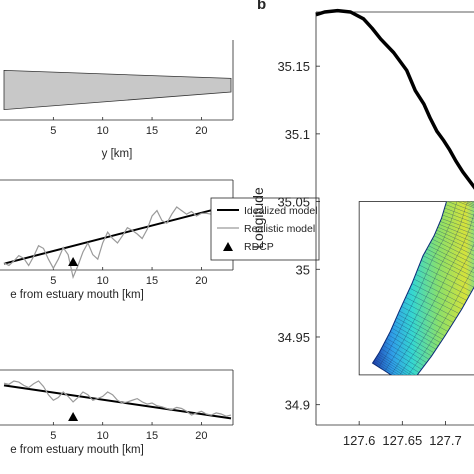 The width and height of the screenshot is (474, 474). I want to click on y-tick-label: 34.9, so click(297, 405).